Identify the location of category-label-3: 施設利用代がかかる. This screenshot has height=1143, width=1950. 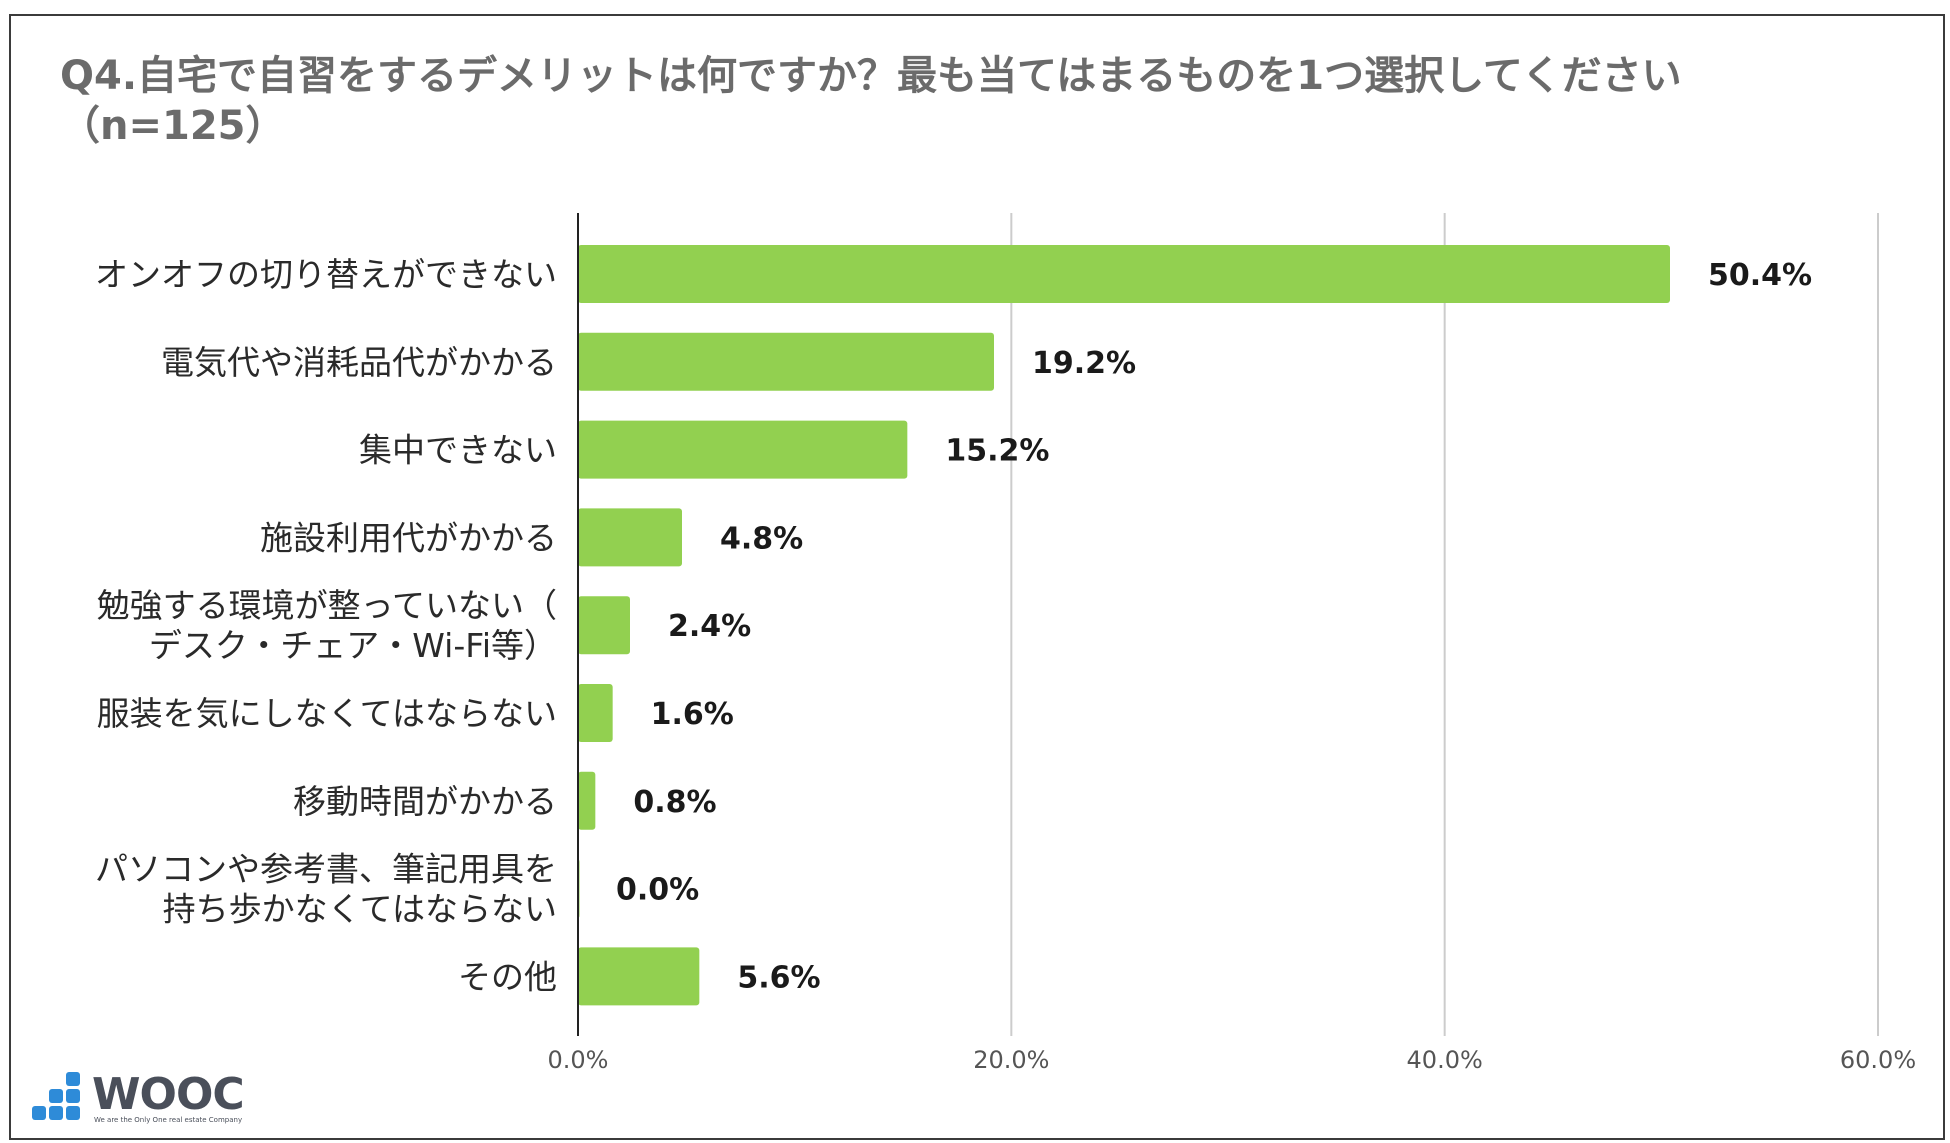
(408, 537).